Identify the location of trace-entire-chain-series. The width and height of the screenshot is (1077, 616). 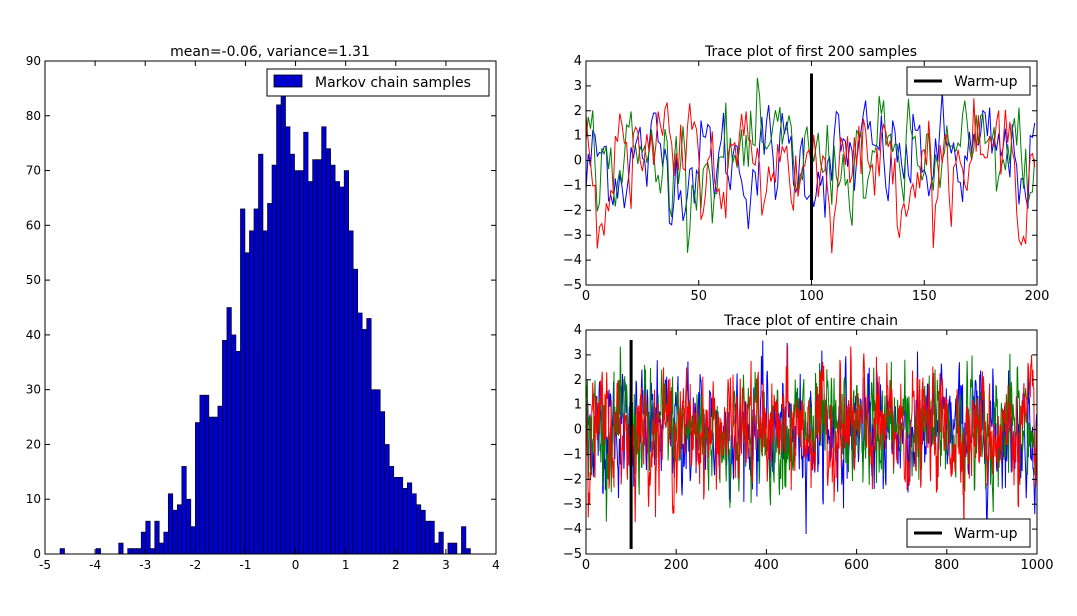
(811, 437).